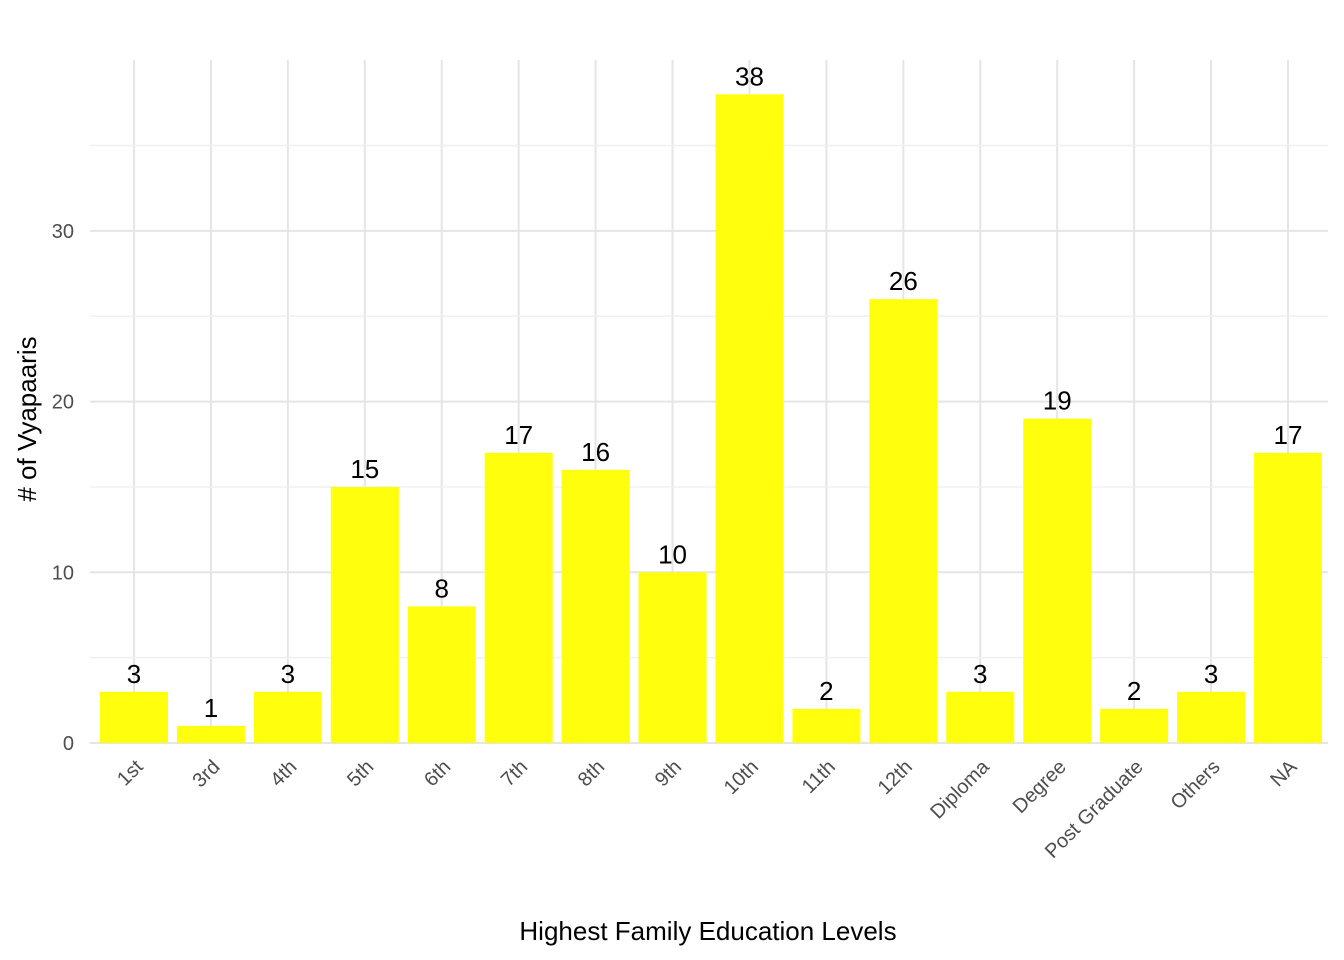 The image size is (1344, 960). I want to click on y-tick-label: 0, so click(68, 744).